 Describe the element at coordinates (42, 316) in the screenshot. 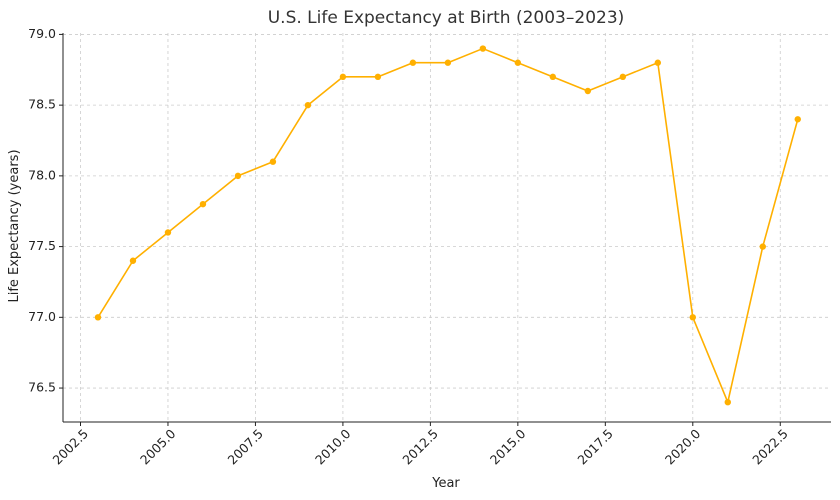

I see `y-tick-label: 77.0` at that location.